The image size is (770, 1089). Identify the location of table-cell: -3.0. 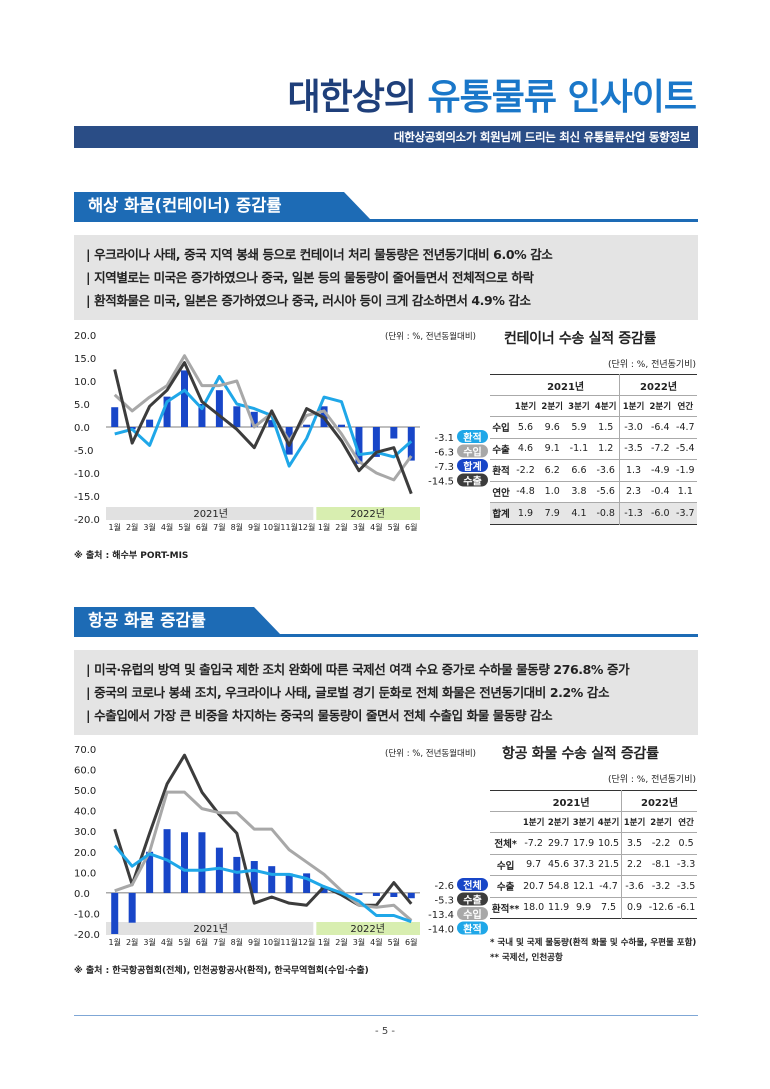
(633, 427).